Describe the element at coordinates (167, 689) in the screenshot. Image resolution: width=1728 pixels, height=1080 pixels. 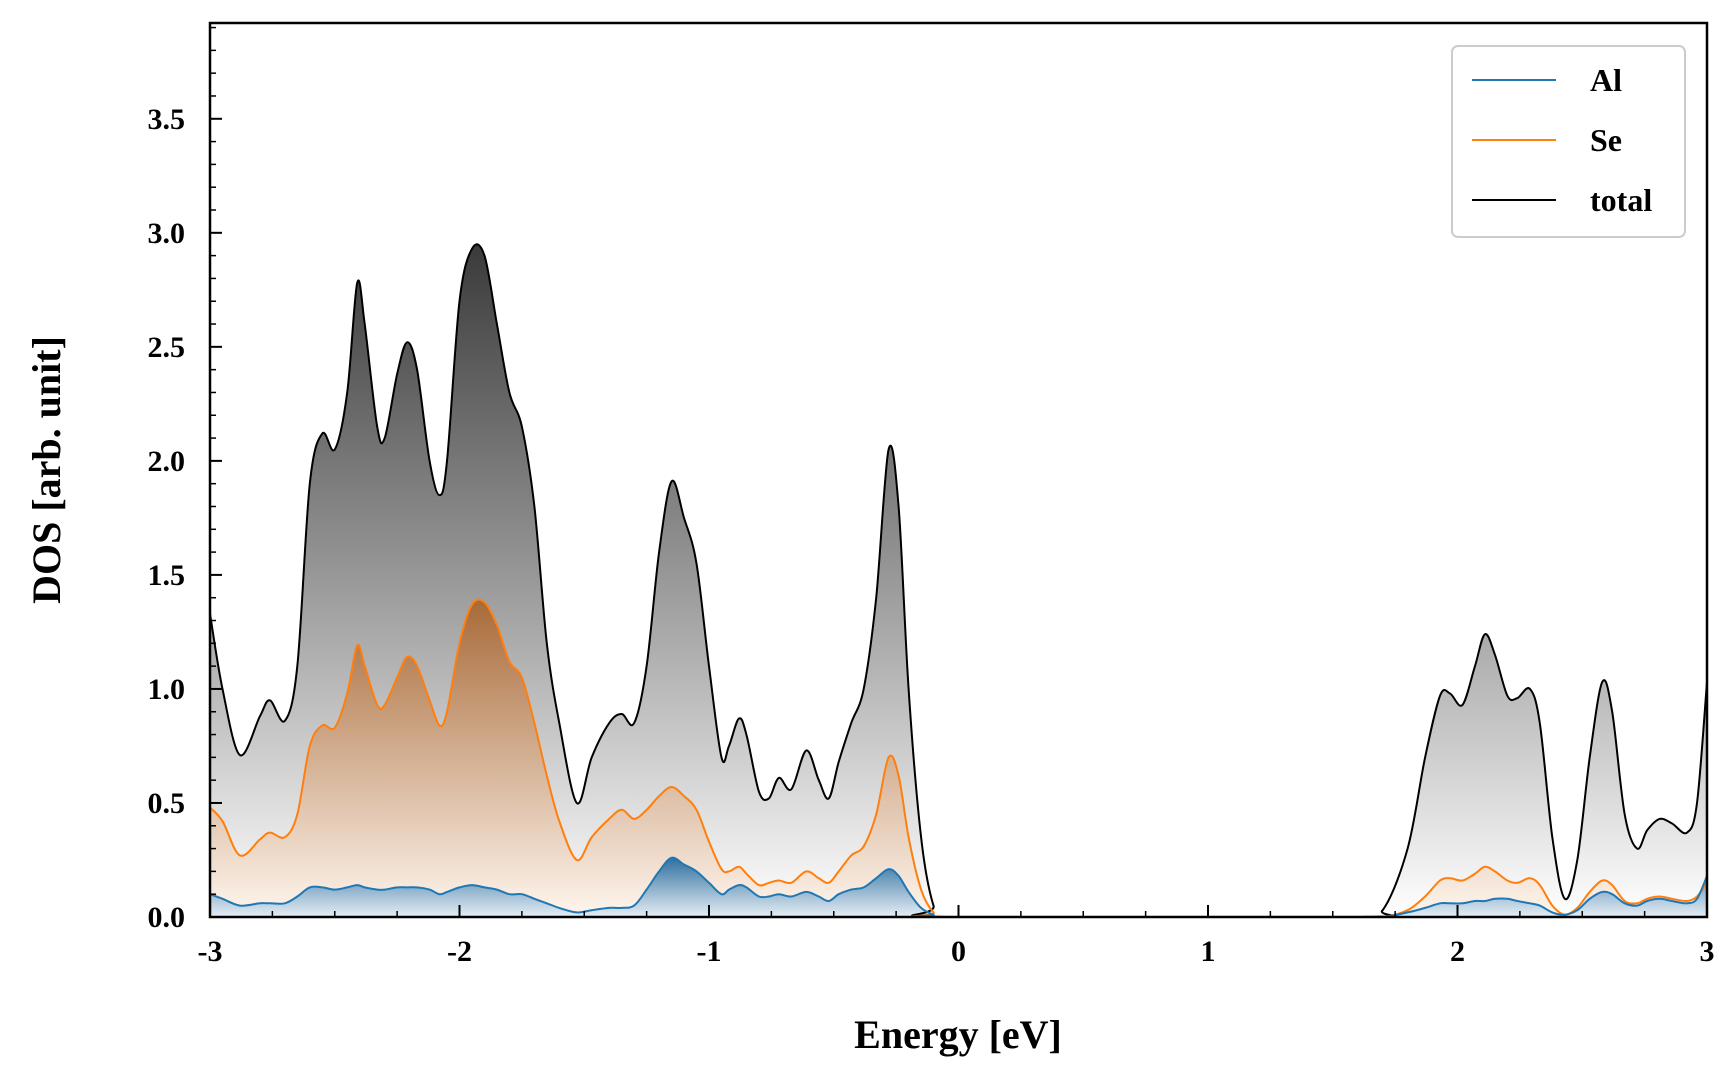
I see `y-tick-label: 1.0` at that location.